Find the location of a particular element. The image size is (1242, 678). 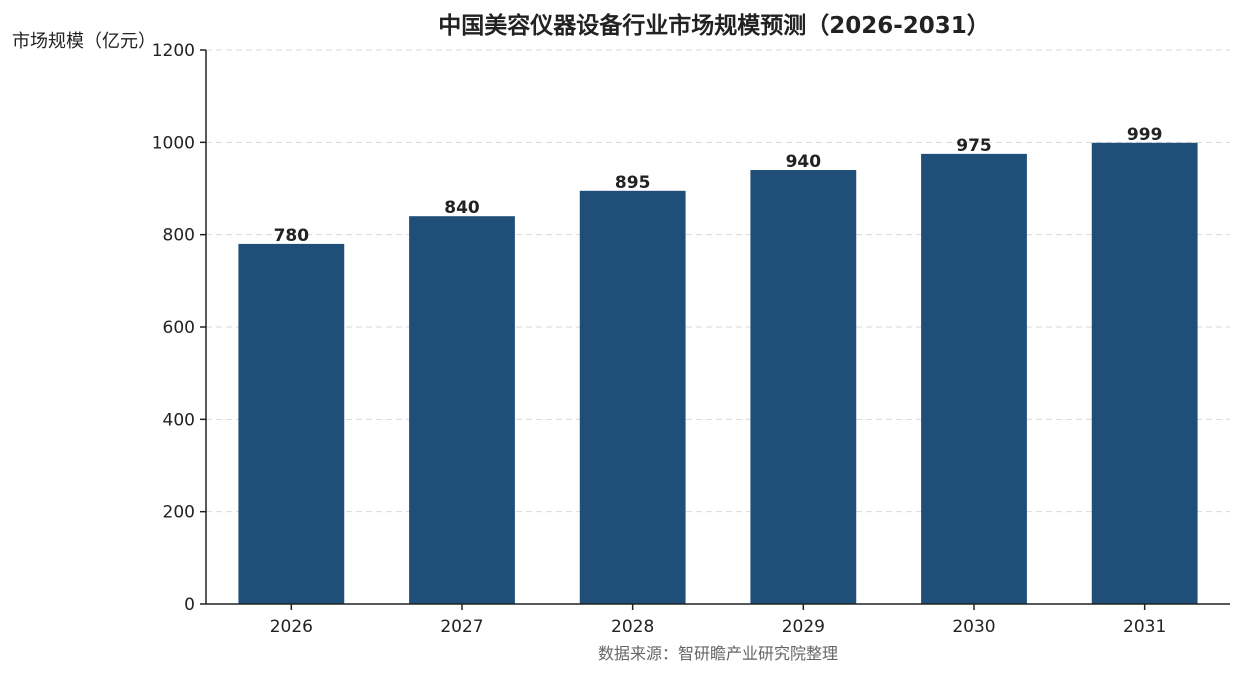

data-label-2029: 940 is located at coordinates (804, 162).